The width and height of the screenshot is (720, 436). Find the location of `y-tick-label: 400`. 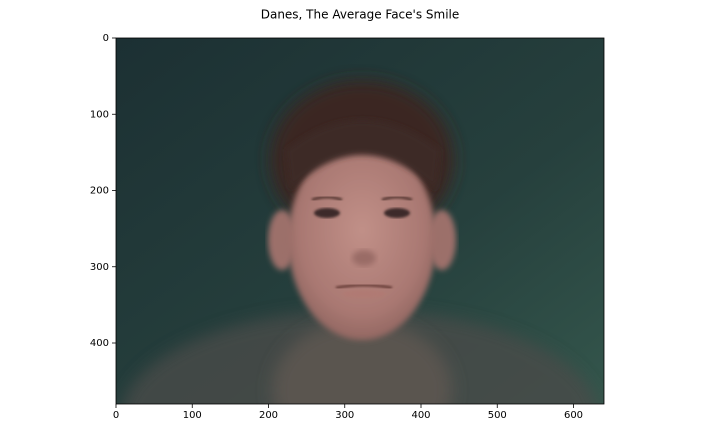

y-tick-label: 400 is located at coordinates (99, 343).